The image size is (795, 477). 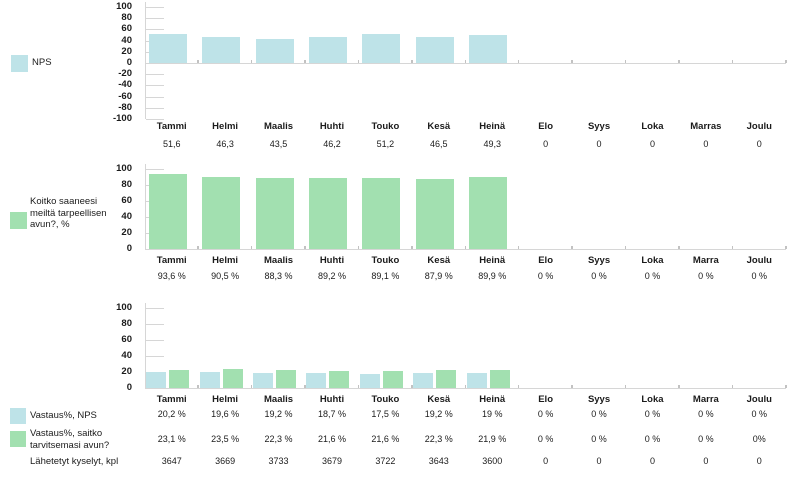 I want to click on value-label: 46,3, so click(x=225, y=144).